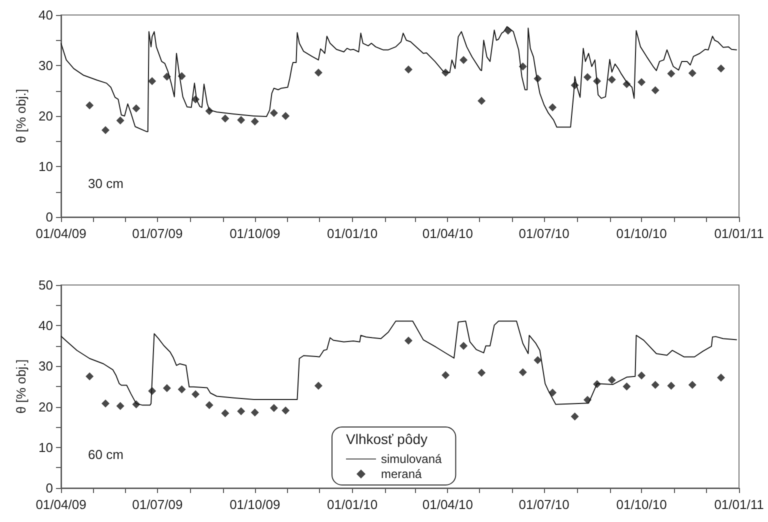 This screenshot has height=522, width=768. What do you see at coordinates (45, 285) in the screenshot?
I see `y-tick-label: 50` at bounding box center [45, 285].